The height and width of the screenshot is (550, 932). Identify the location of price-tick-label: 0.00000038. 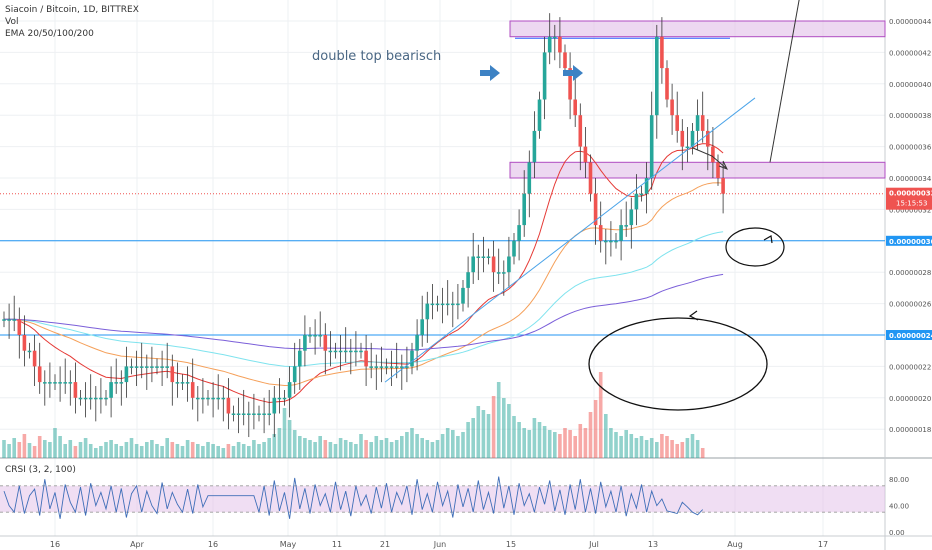
(910, 116).